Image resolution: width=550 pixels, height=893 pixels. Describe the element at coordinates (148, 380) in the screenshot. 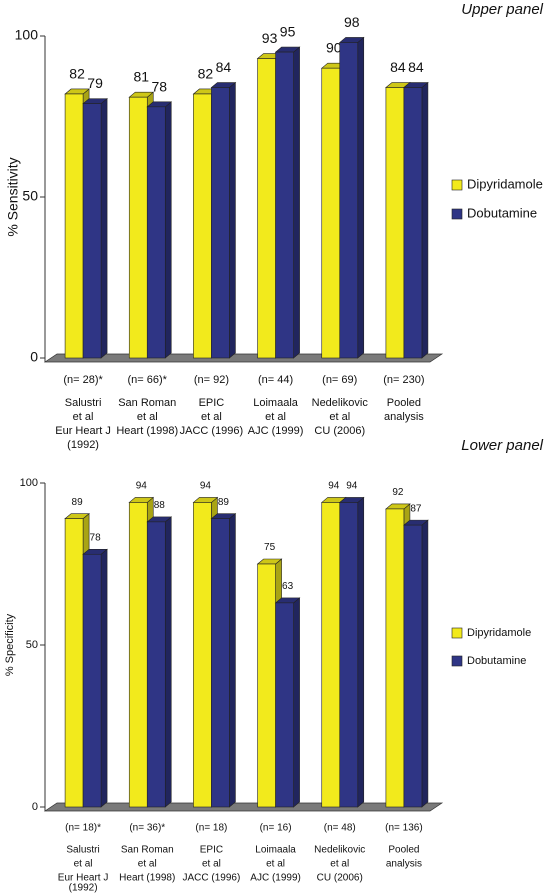

I see `x-tick-label: (n= 66)*` at that location.